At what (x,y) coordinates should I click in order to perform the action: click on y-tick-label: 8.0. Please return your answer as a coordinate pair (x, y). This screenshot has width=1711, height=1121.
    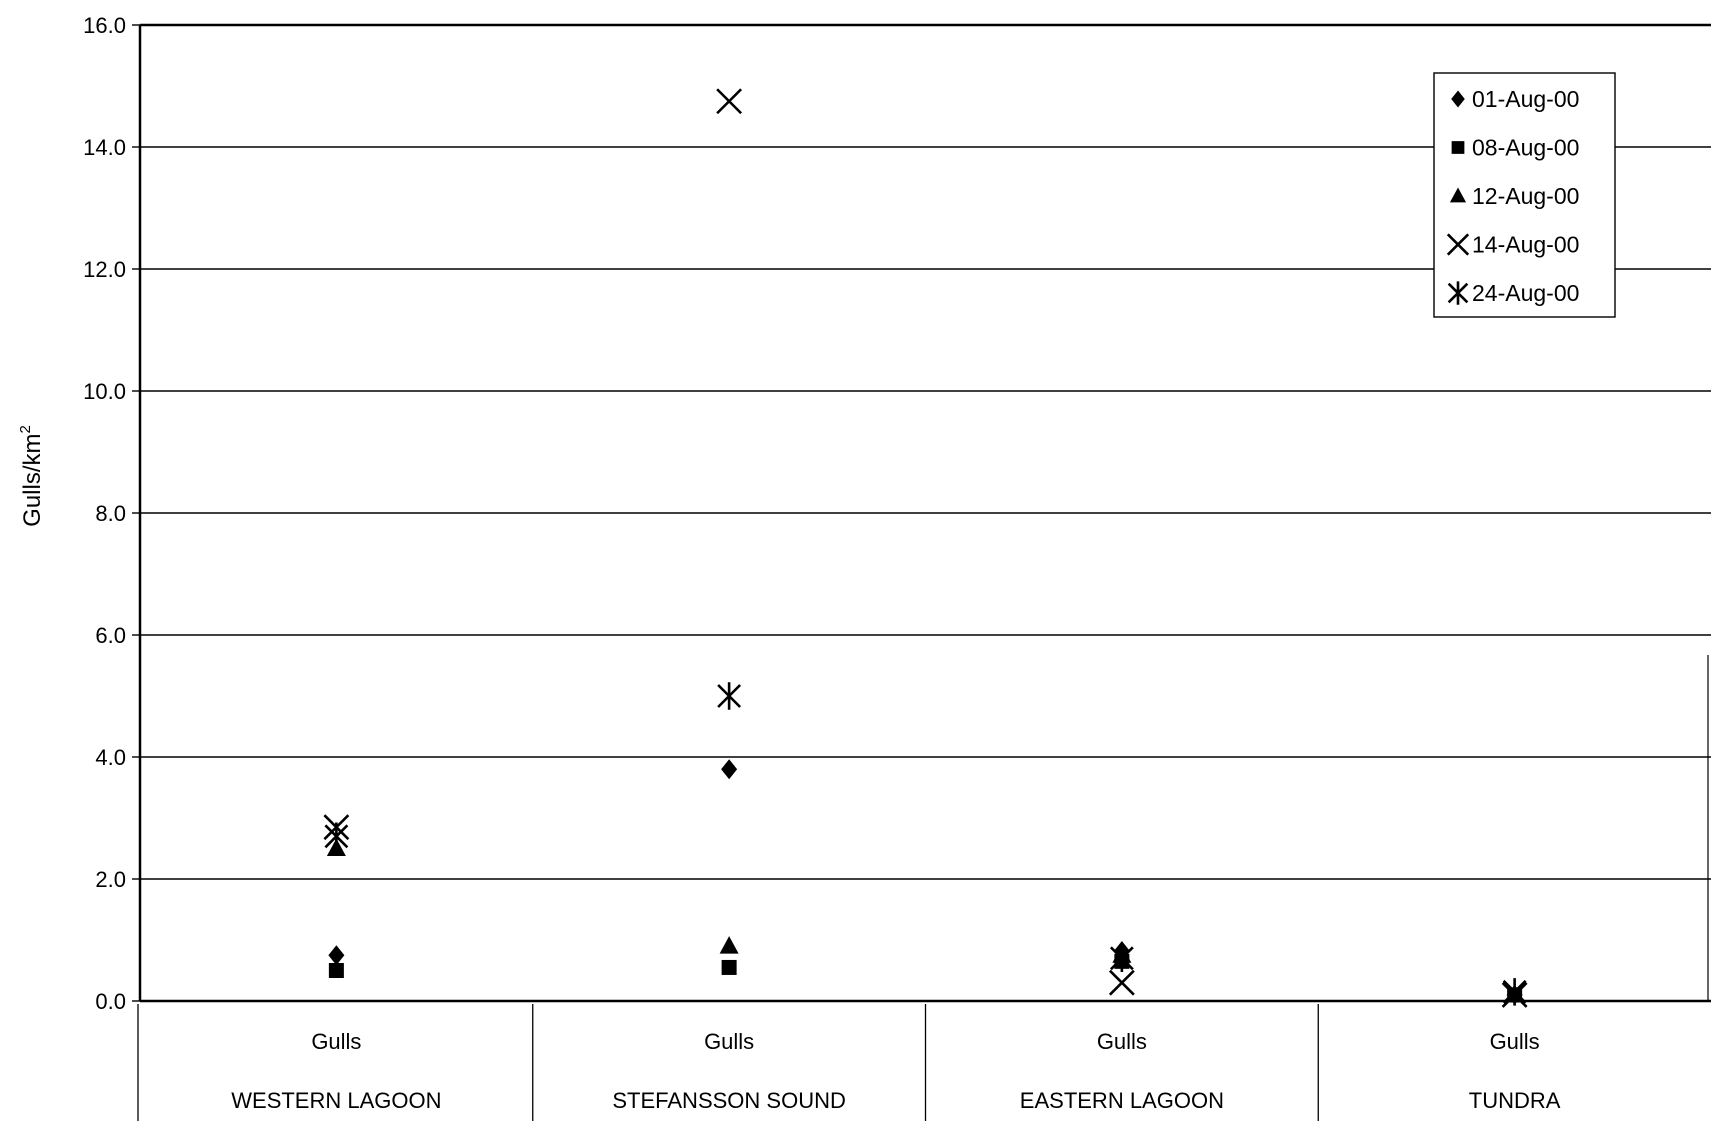
    Looking at the image, I should click on (110, 513).